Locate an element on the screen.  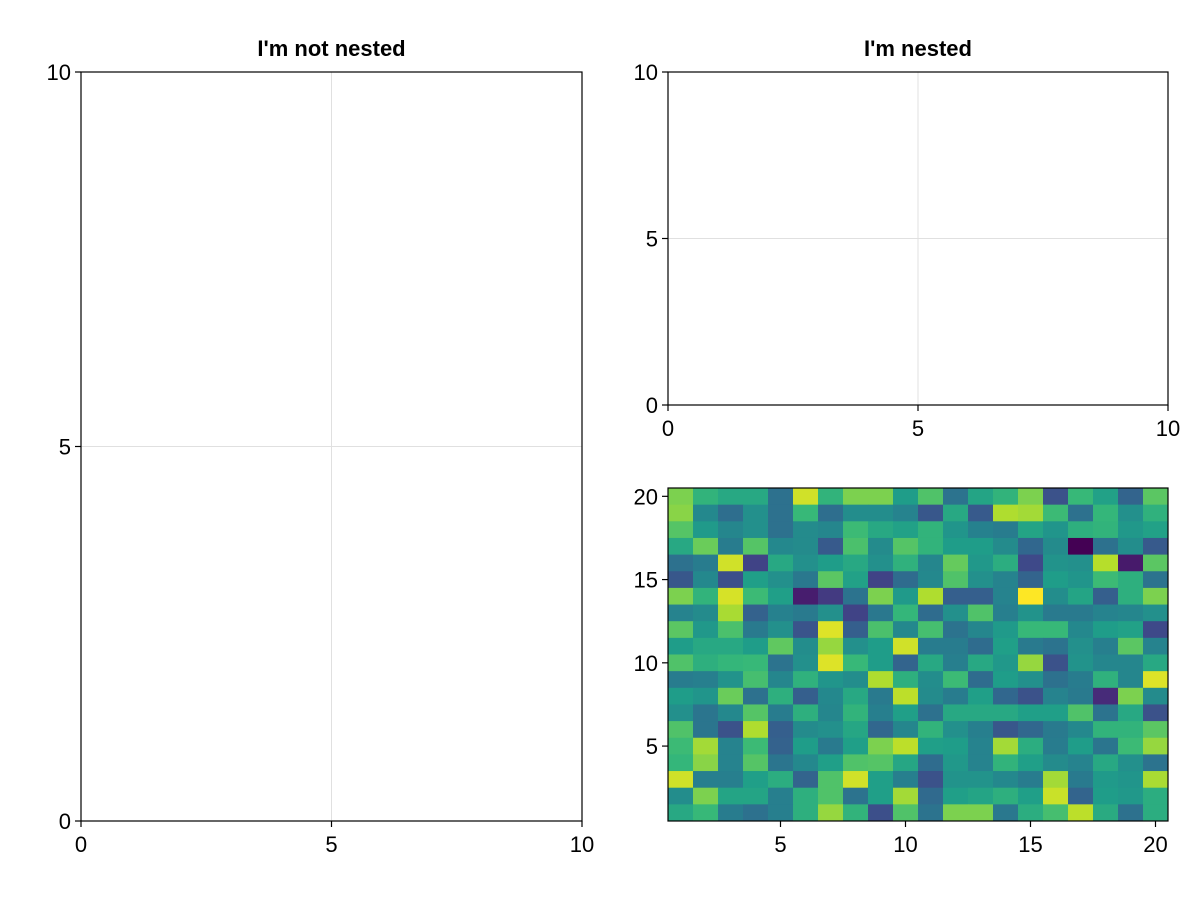
y-tick-label: 0 is located at coordinates (65, 821).